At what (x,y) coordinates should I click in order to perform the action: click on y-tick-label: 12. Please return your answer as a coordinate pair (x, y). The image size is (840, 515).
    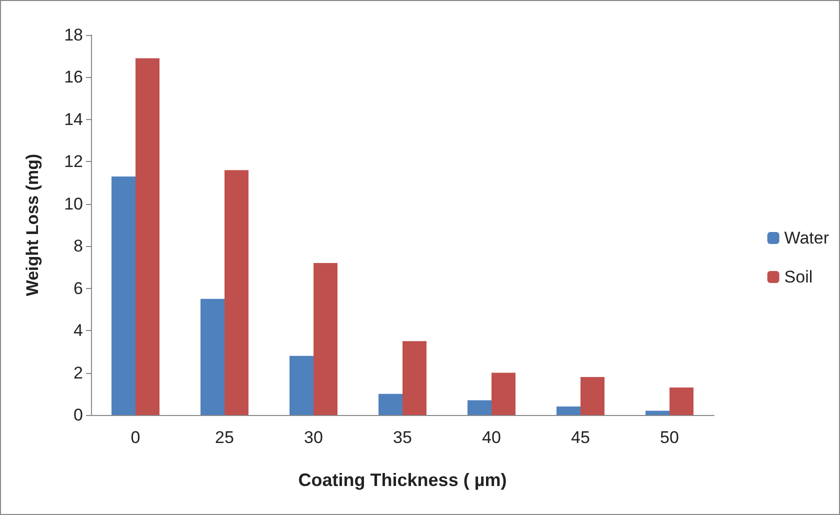
    Looking at the image, I should click on (73, 162).